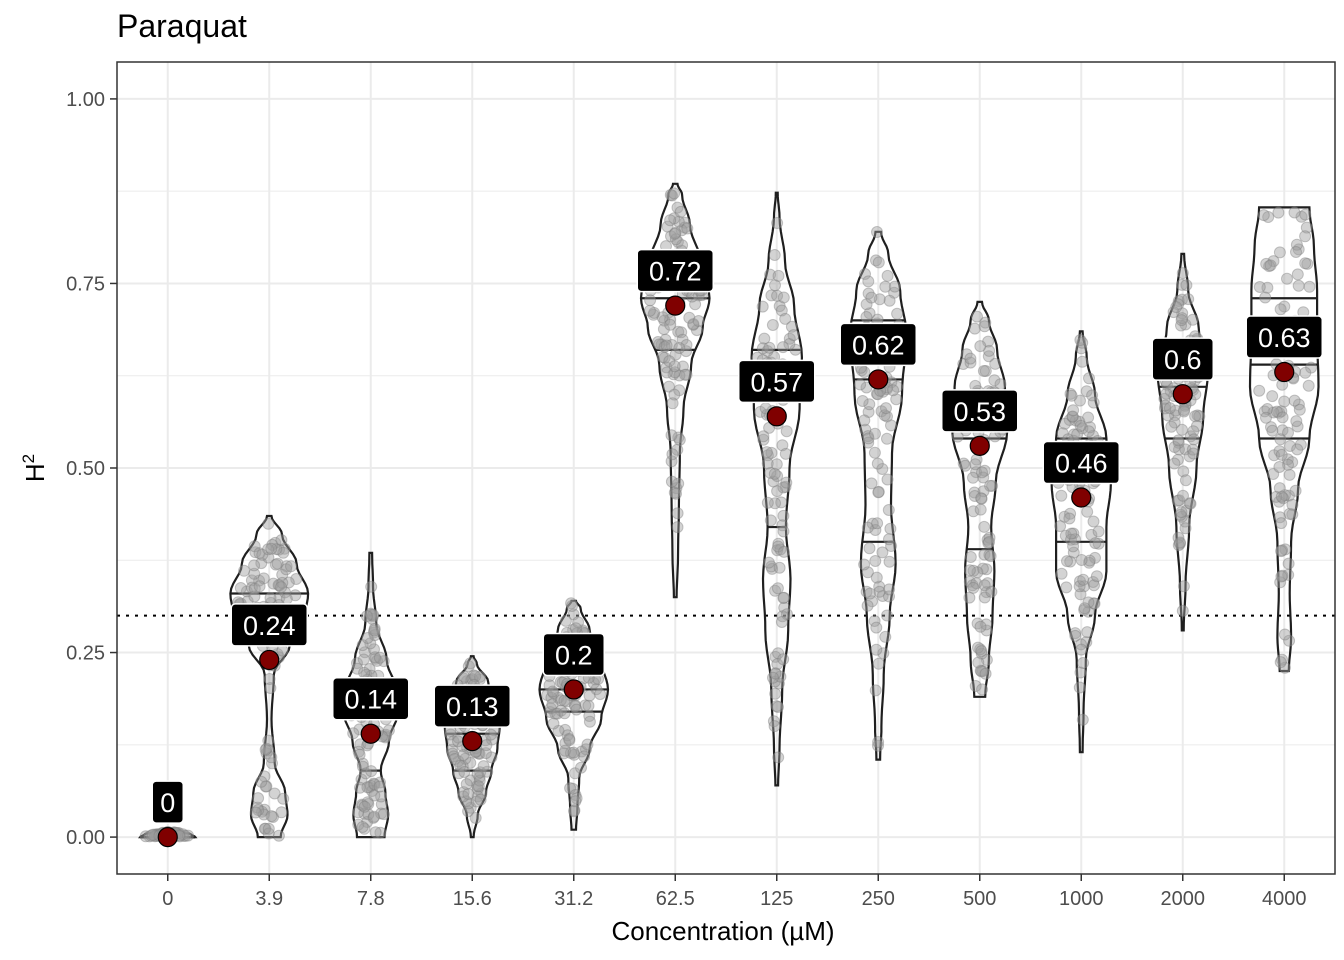 This screenshot has height=960, width=1344. Describe the element at coordinates (85, 838) in the screenshot. I see `y-tick-label: 0.00` at that location.